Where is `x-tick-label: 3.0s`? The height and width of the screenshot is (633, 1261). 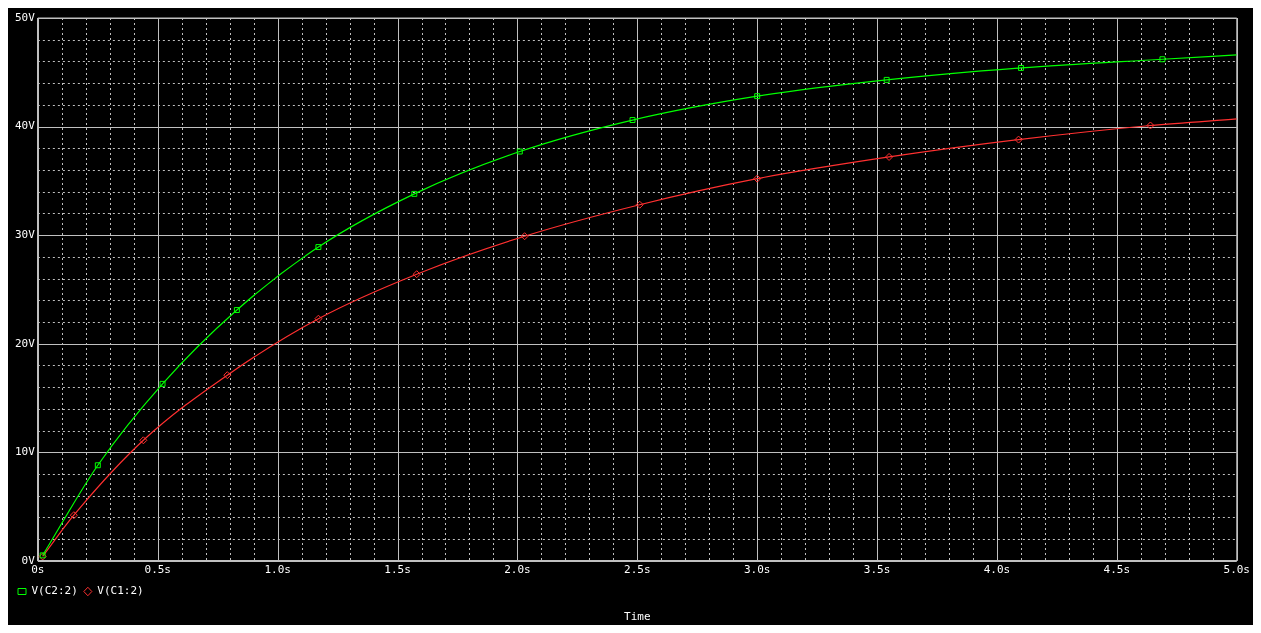 x-tick-label: 3.0s is located at coordinates (757, 570).